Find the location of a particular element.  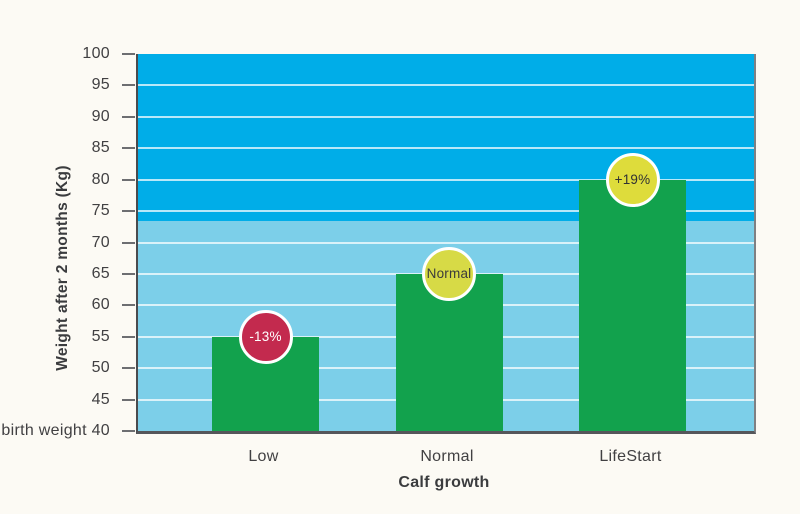

badge-lifestart: +19% is located at coordinates (632, 179).